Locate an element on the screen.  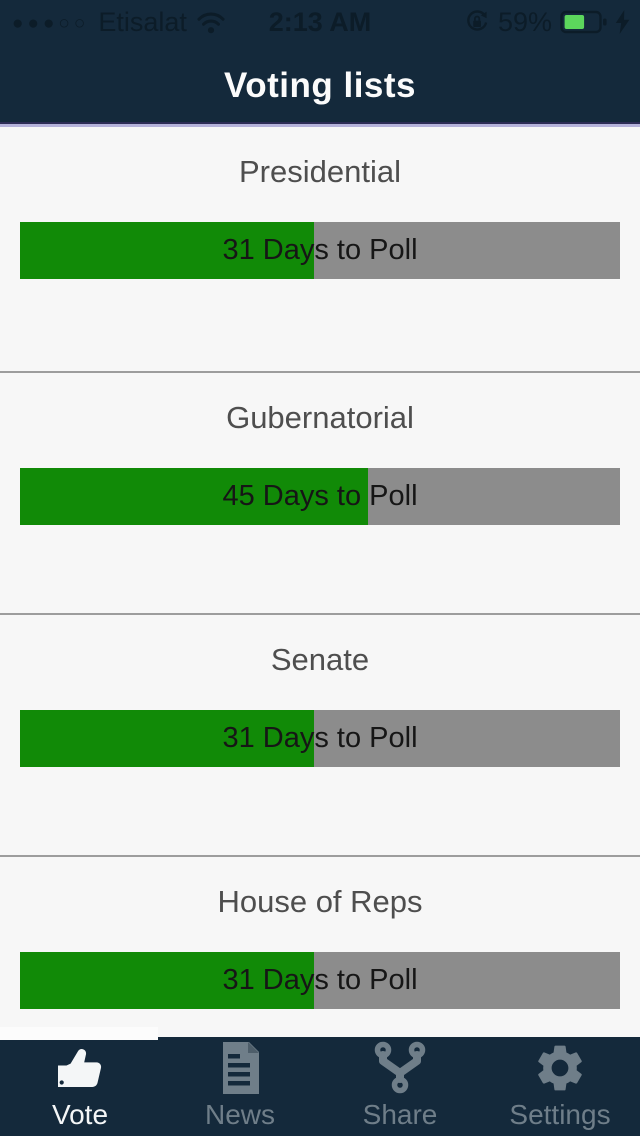
tab-settings: Settings is located at coordinates (560, 1086).